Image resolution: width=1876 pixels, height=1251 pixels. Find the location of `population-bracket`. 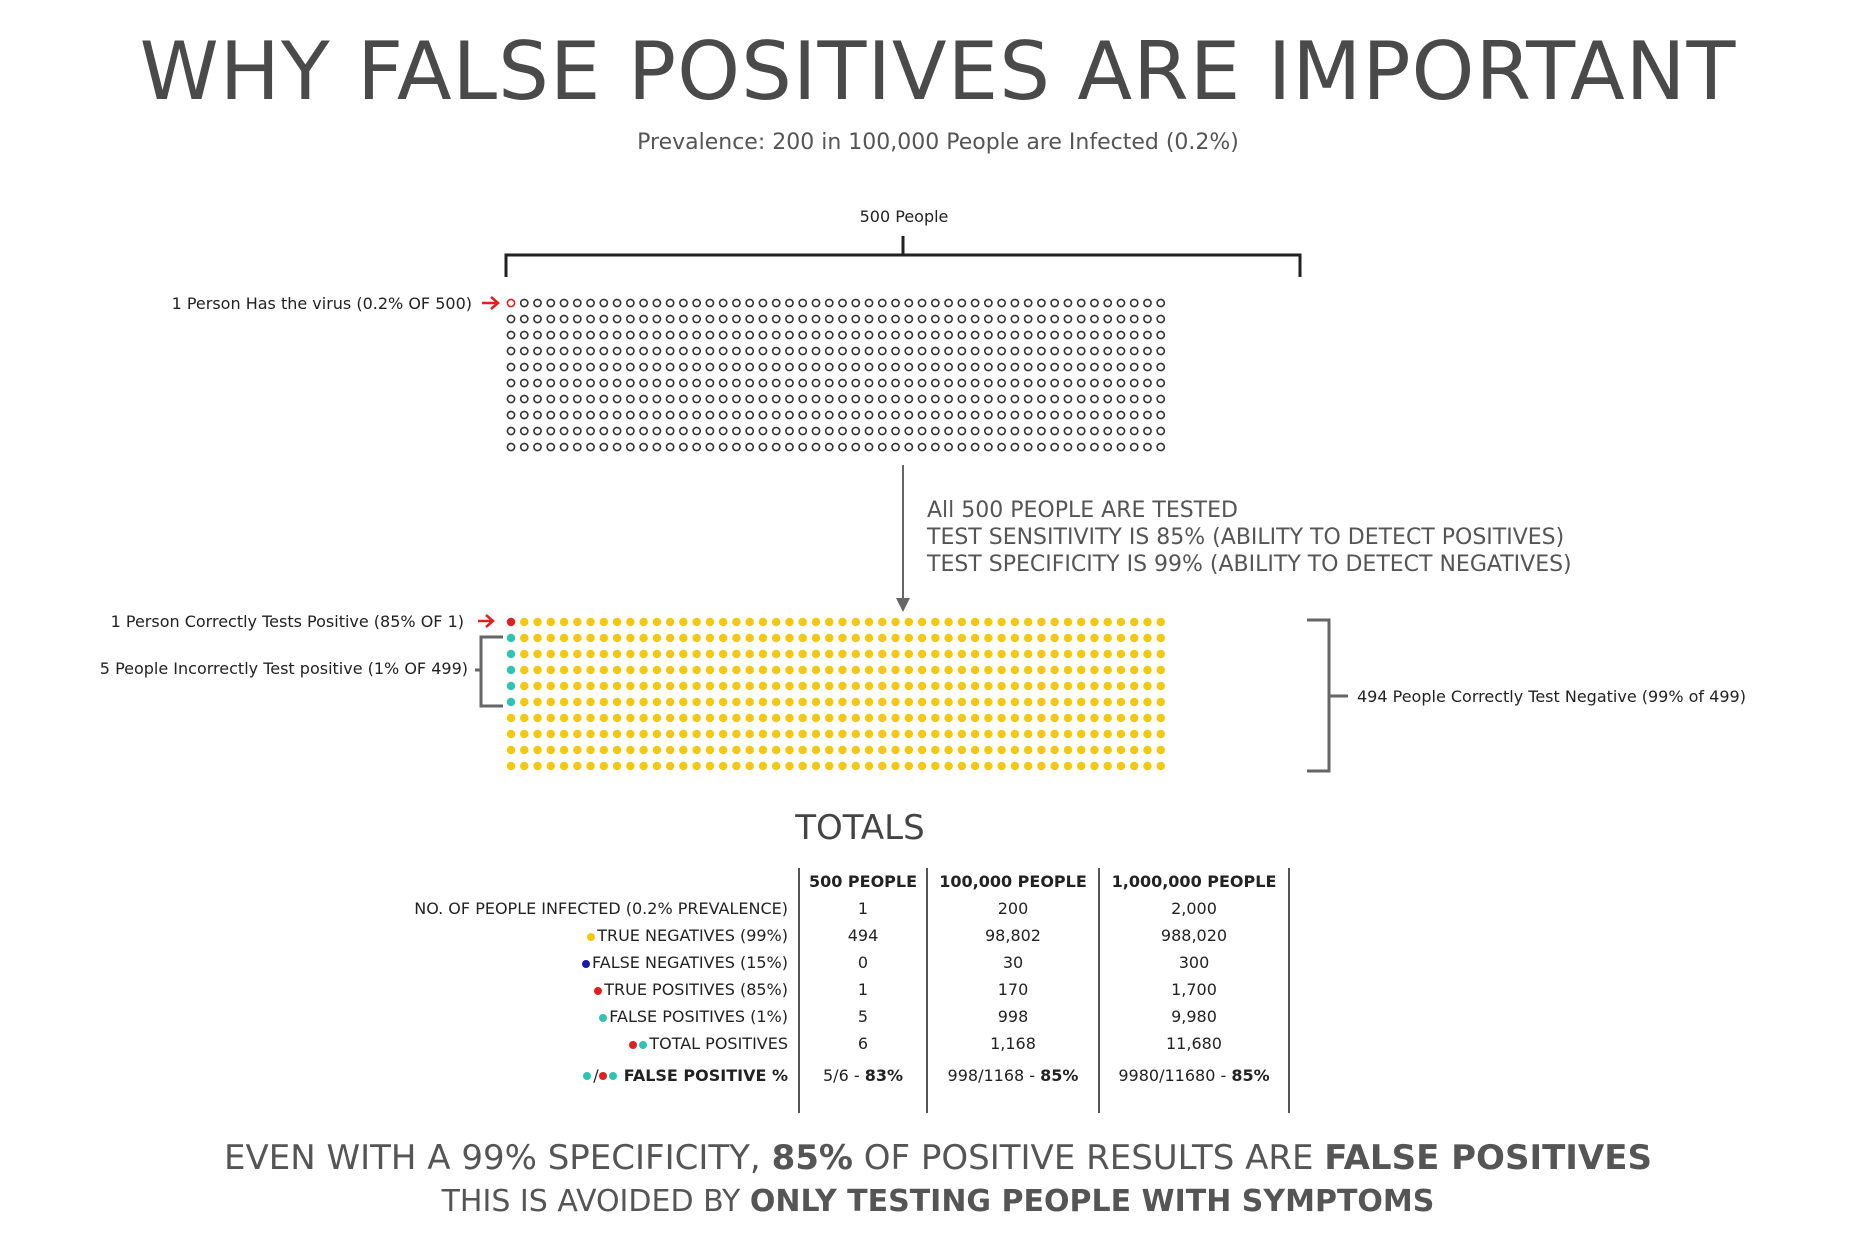

population-bracket is located at coordinates (903, 256).